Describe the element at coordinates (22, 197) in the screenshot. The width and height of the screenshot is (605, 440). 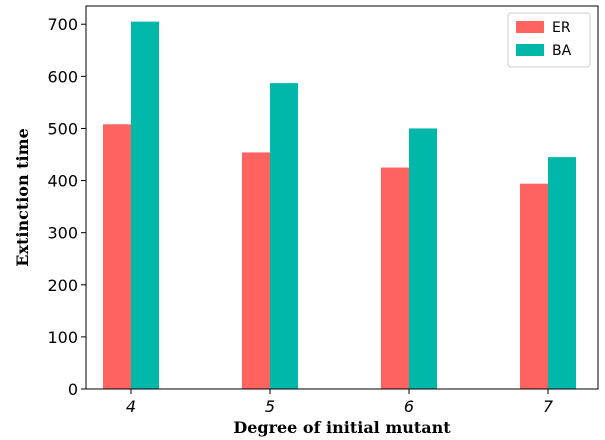
I see `y-axis-label: Extinction time` at that location.